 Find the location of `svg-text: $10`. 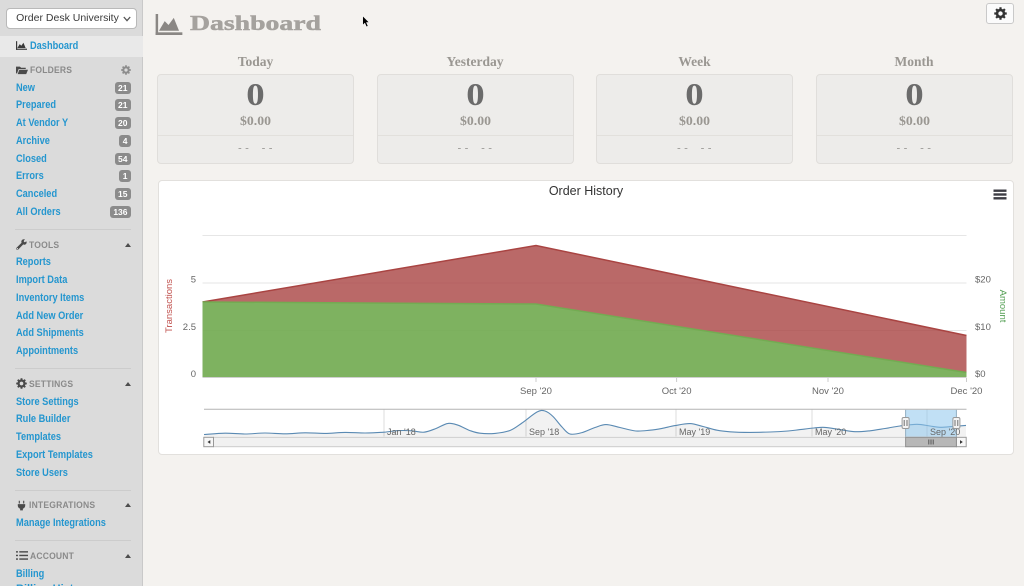

svg-text: $10 is located at coordinates (983, 327).